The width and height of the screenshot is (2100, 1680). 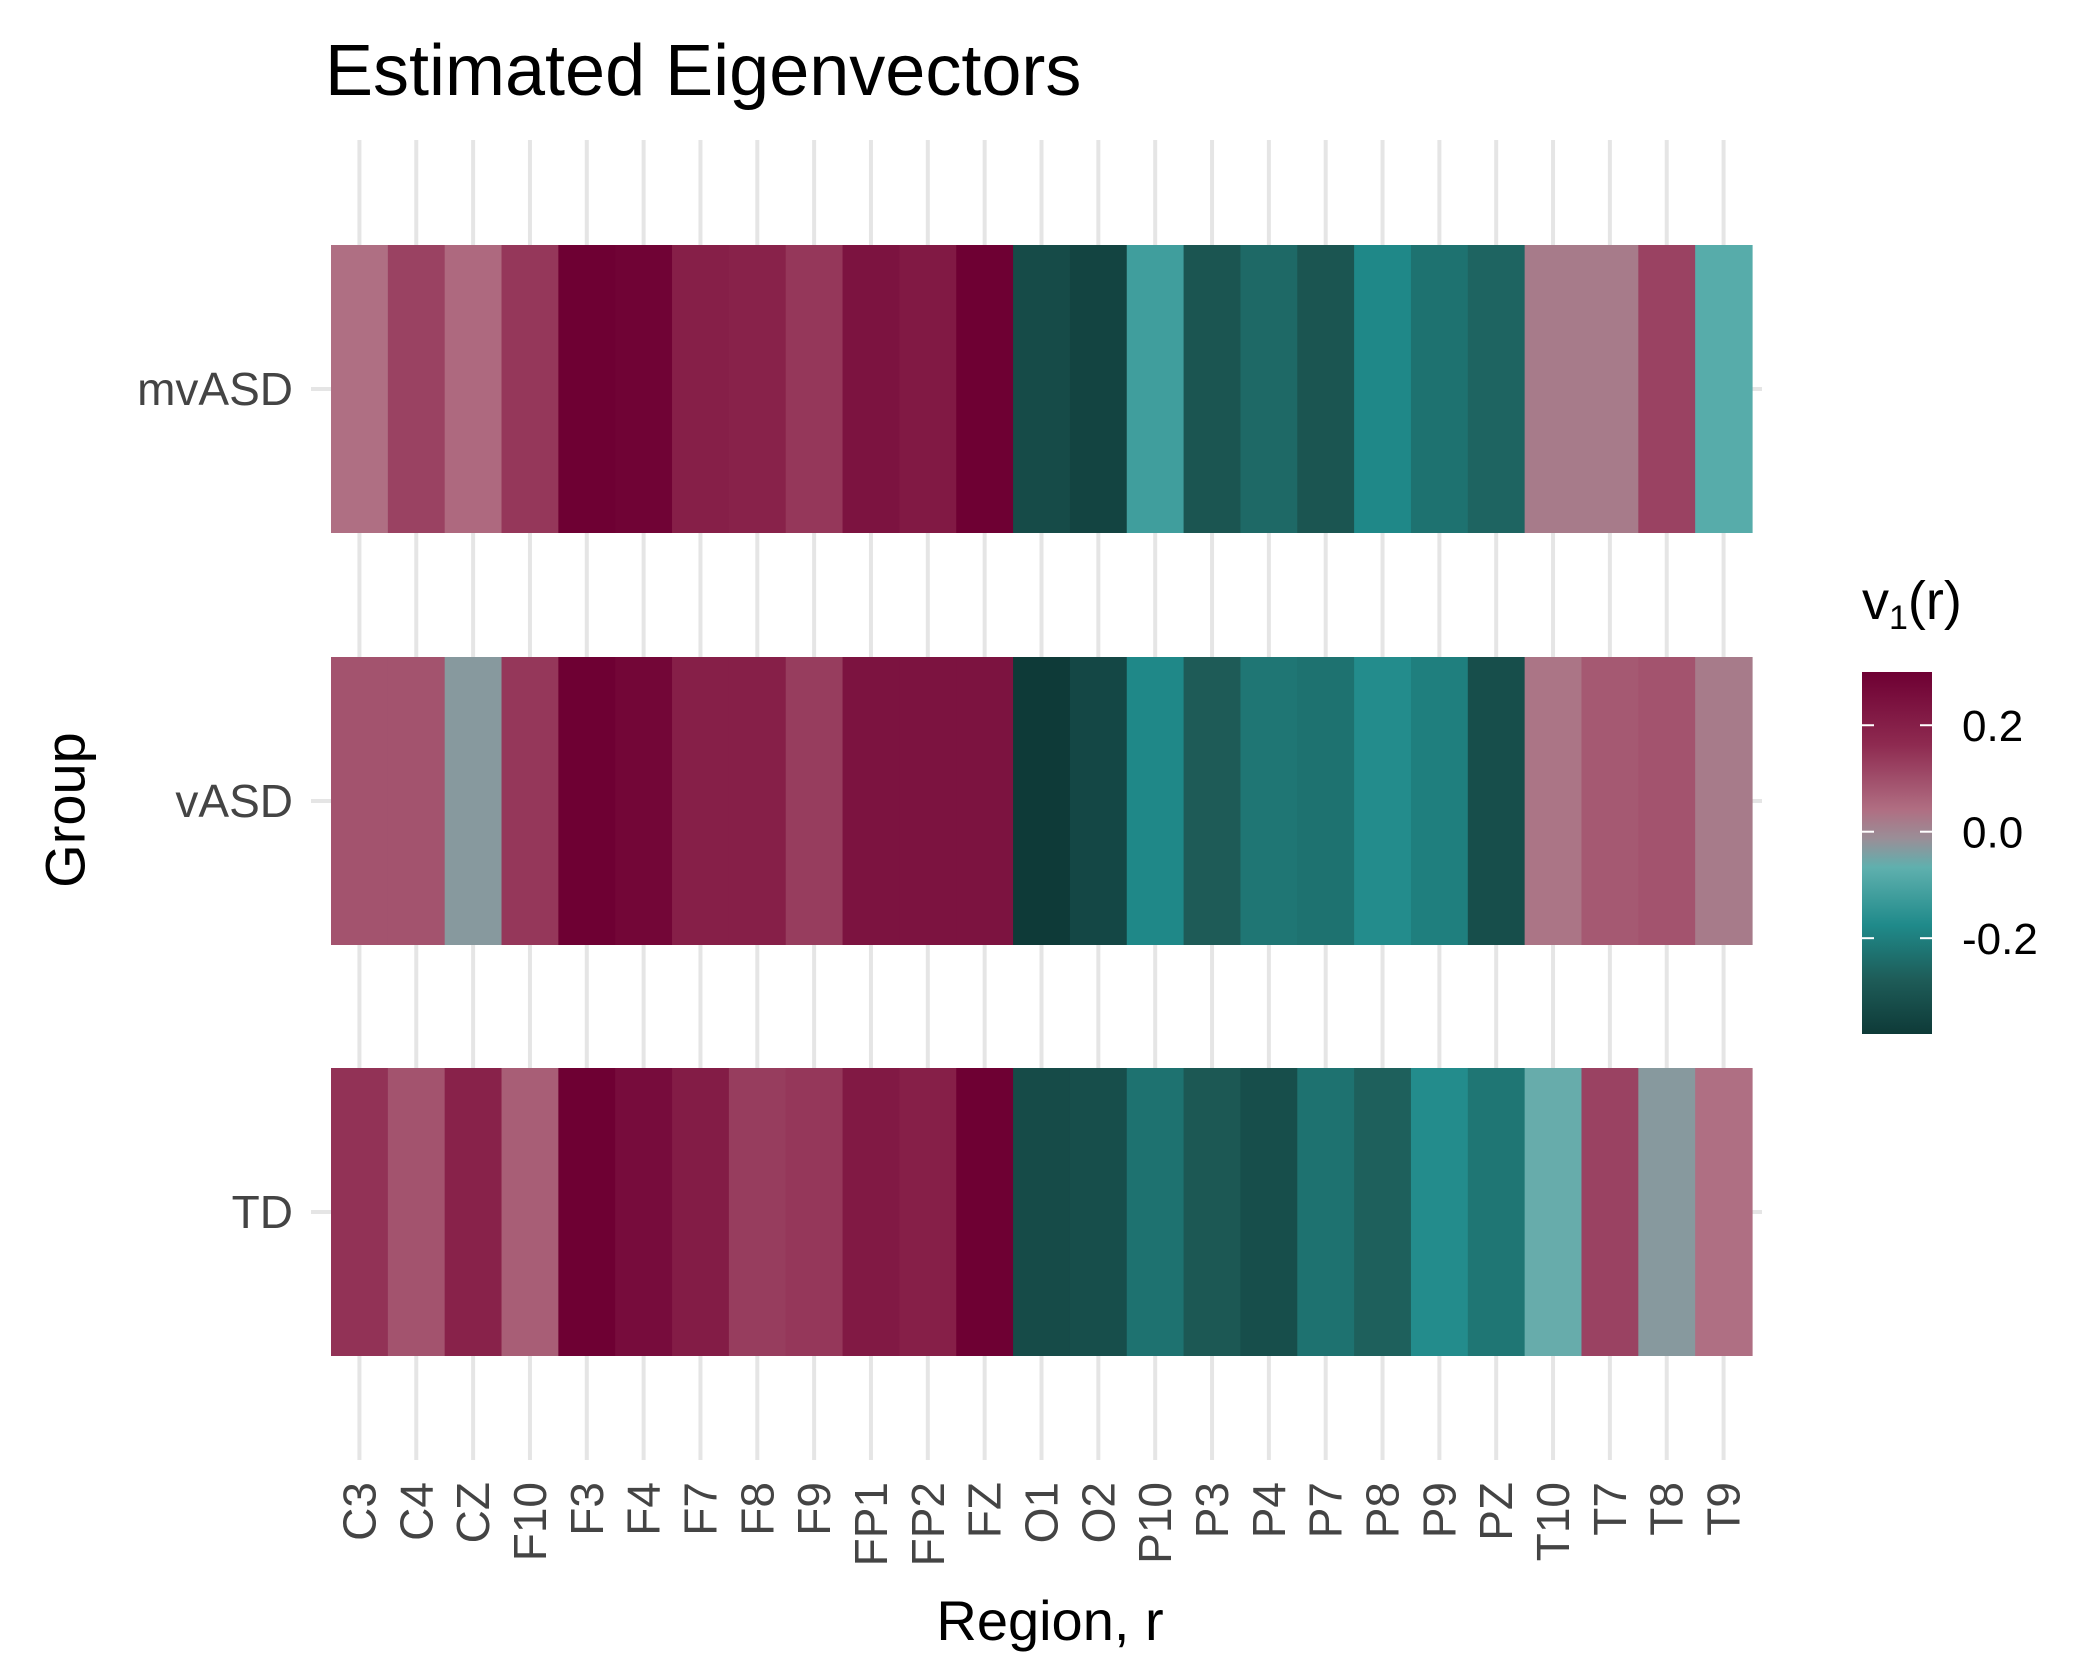 What do you see at coordinates (360, 1212) in the screenshot?
I see `heatmap-cell-TD-C3` at bounding box center [360, 1212].